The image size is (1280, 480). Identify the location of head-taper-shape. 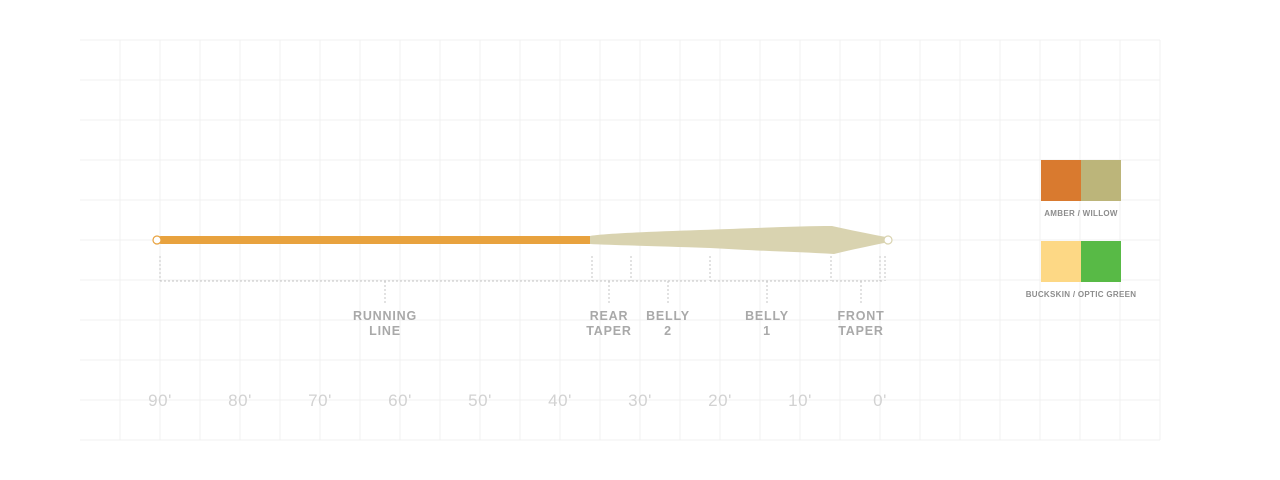
(738, 240).